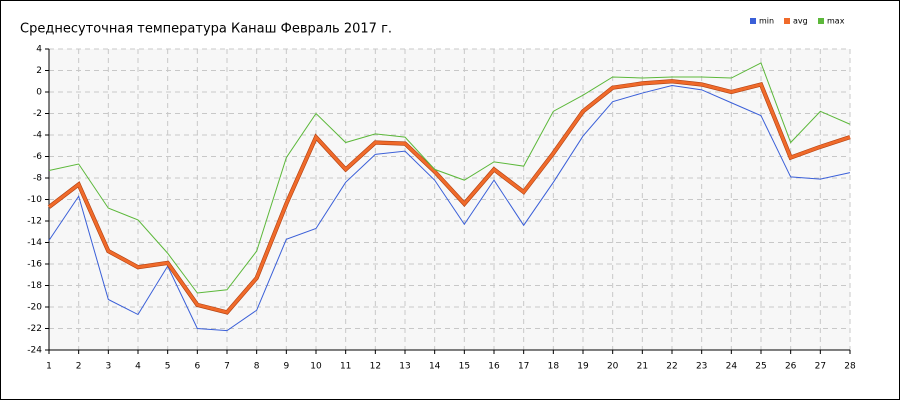  I want to click on x-tick-label: 10, so click(316, 367).